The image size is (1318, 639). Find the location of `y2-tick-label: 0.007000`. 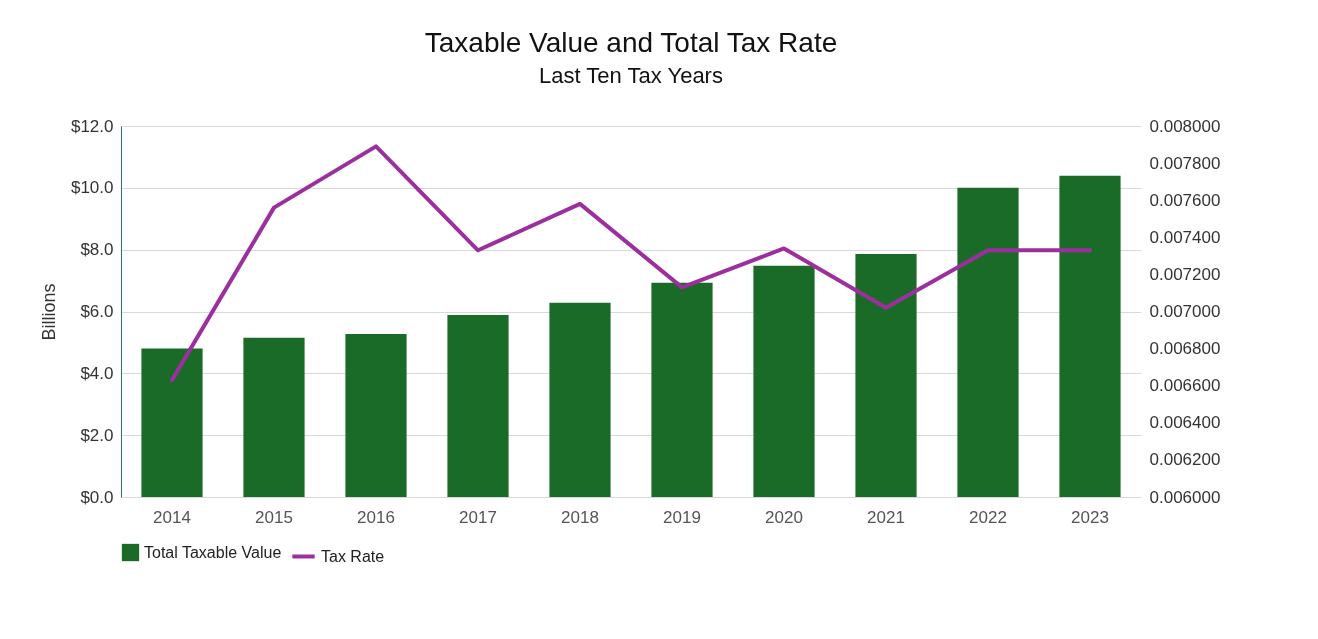

y2-tick-label: 0.007000 is located at coordinates (1185, 311).